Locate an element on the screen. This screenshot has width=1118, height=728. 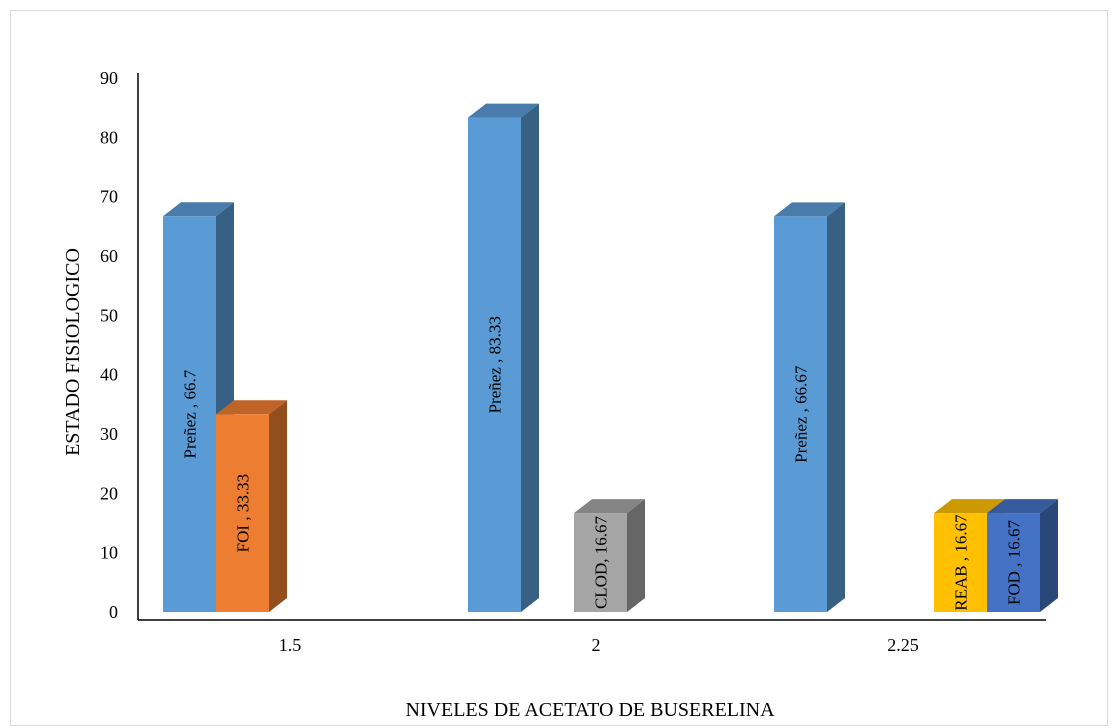
bar-data-label: FOI , 33.33 is located at coordinates (243, 513).